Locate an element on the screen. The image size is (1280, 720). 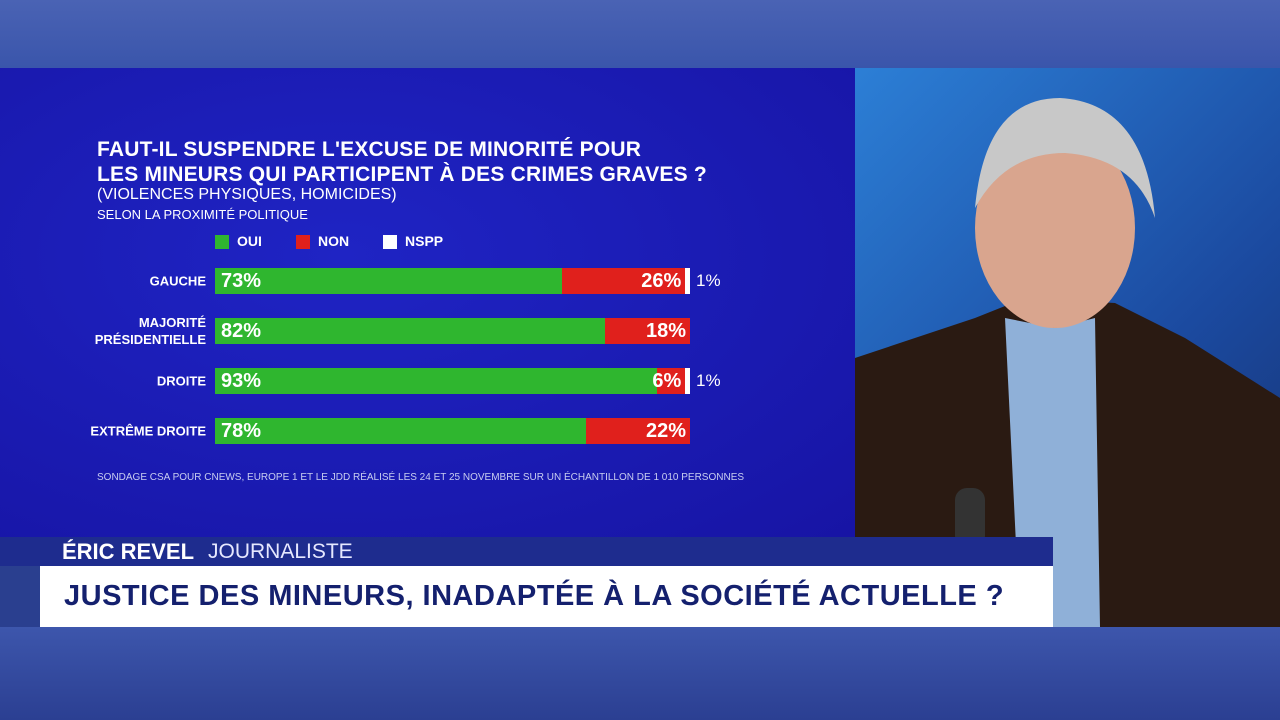
bottom-band is located at coordinates (640, 673).